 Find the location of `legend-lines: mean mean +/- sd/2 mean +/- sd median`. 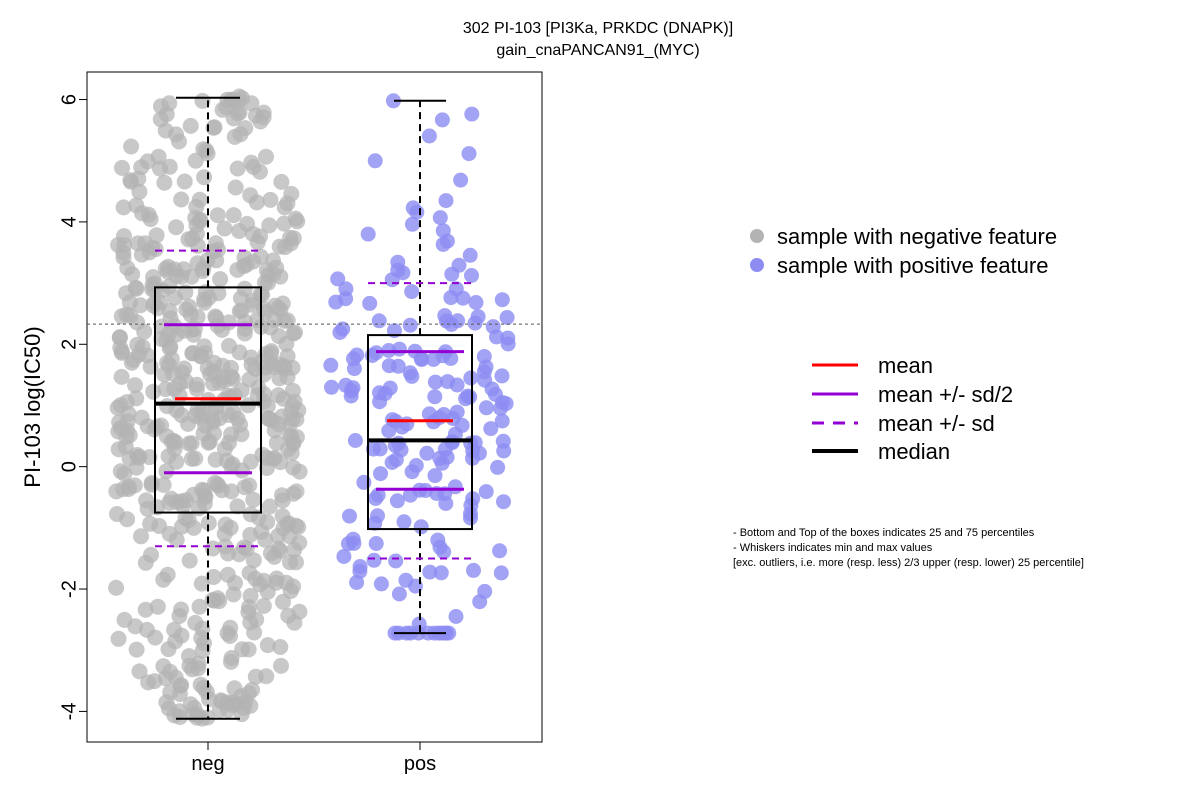

legend-lines: mean mean +/- sd/2 mean +/- sd median is located at coordinates (912, 408).